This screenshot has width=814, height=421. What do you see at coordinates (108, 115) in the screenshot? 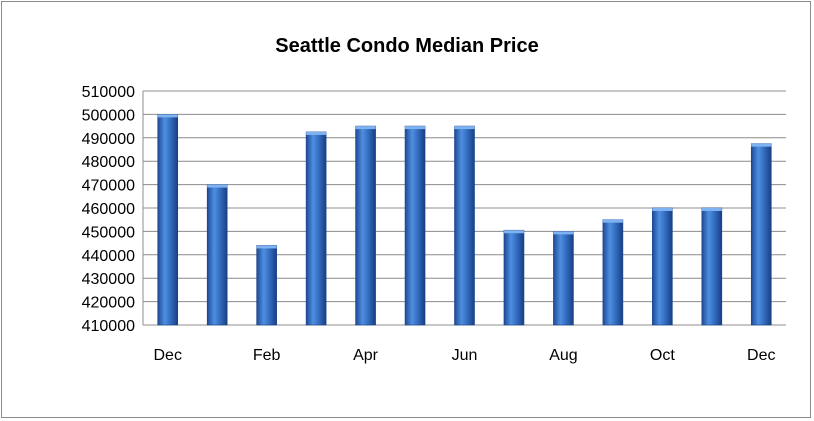
I see `y-tick-label: 500000` at bounding box center [108, 115].